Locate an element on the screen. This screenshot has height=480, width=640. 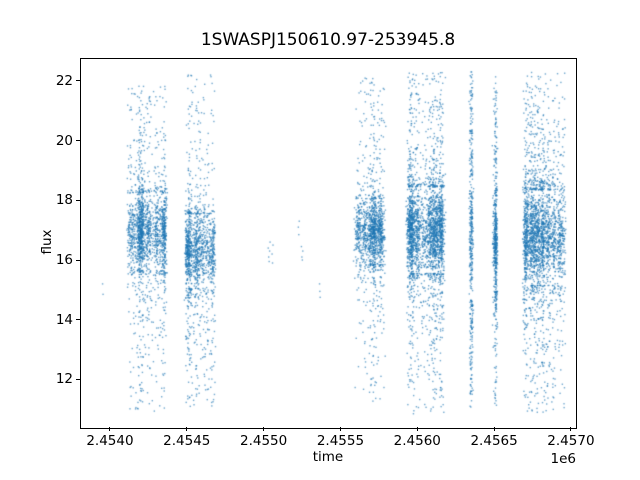
y-tick-label: 22 is located at coordinates (64, 80).